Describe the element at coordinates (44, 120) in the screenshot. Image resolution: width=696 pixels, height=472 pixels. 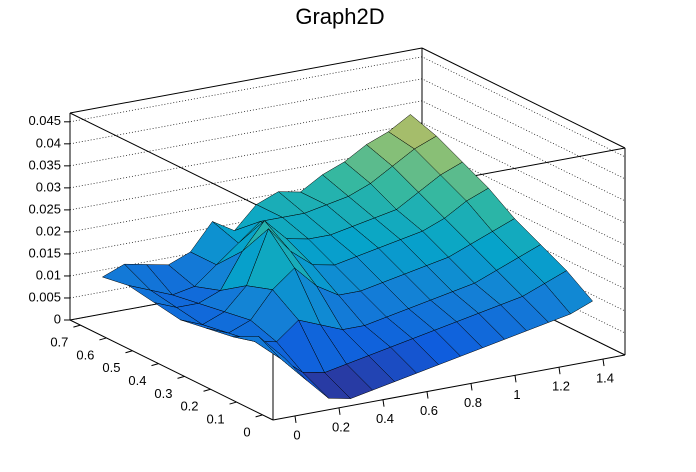
I see `z-tick-label: 0.045` at that location.